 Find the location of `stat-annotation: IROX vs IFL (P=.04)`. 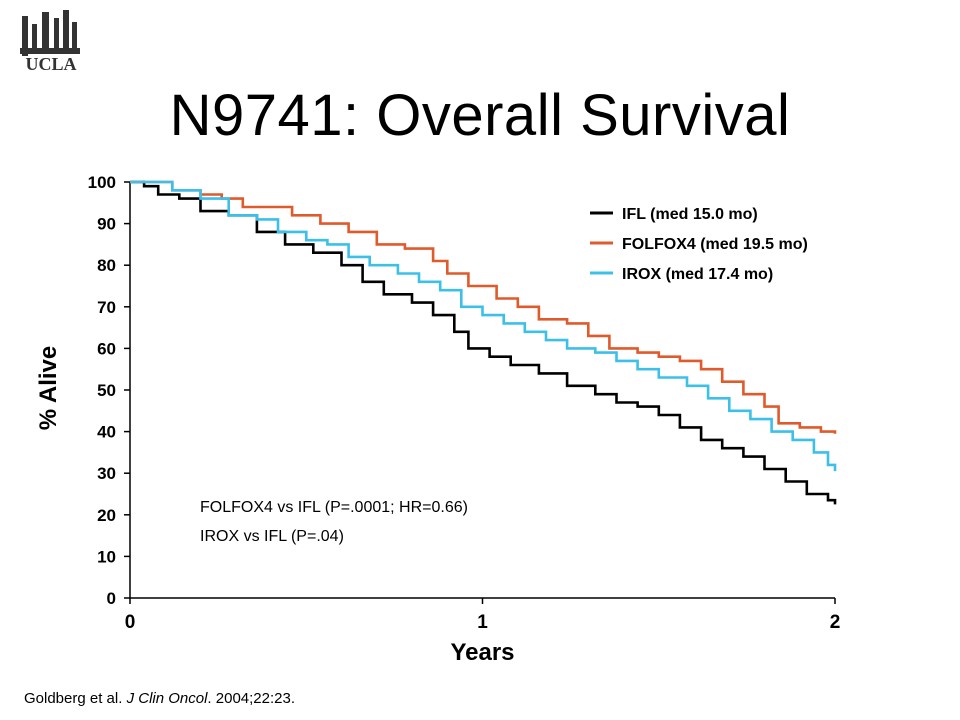

stat-annotation: IROX vs IFL (P=.04) is located at coordinates (272, 536).